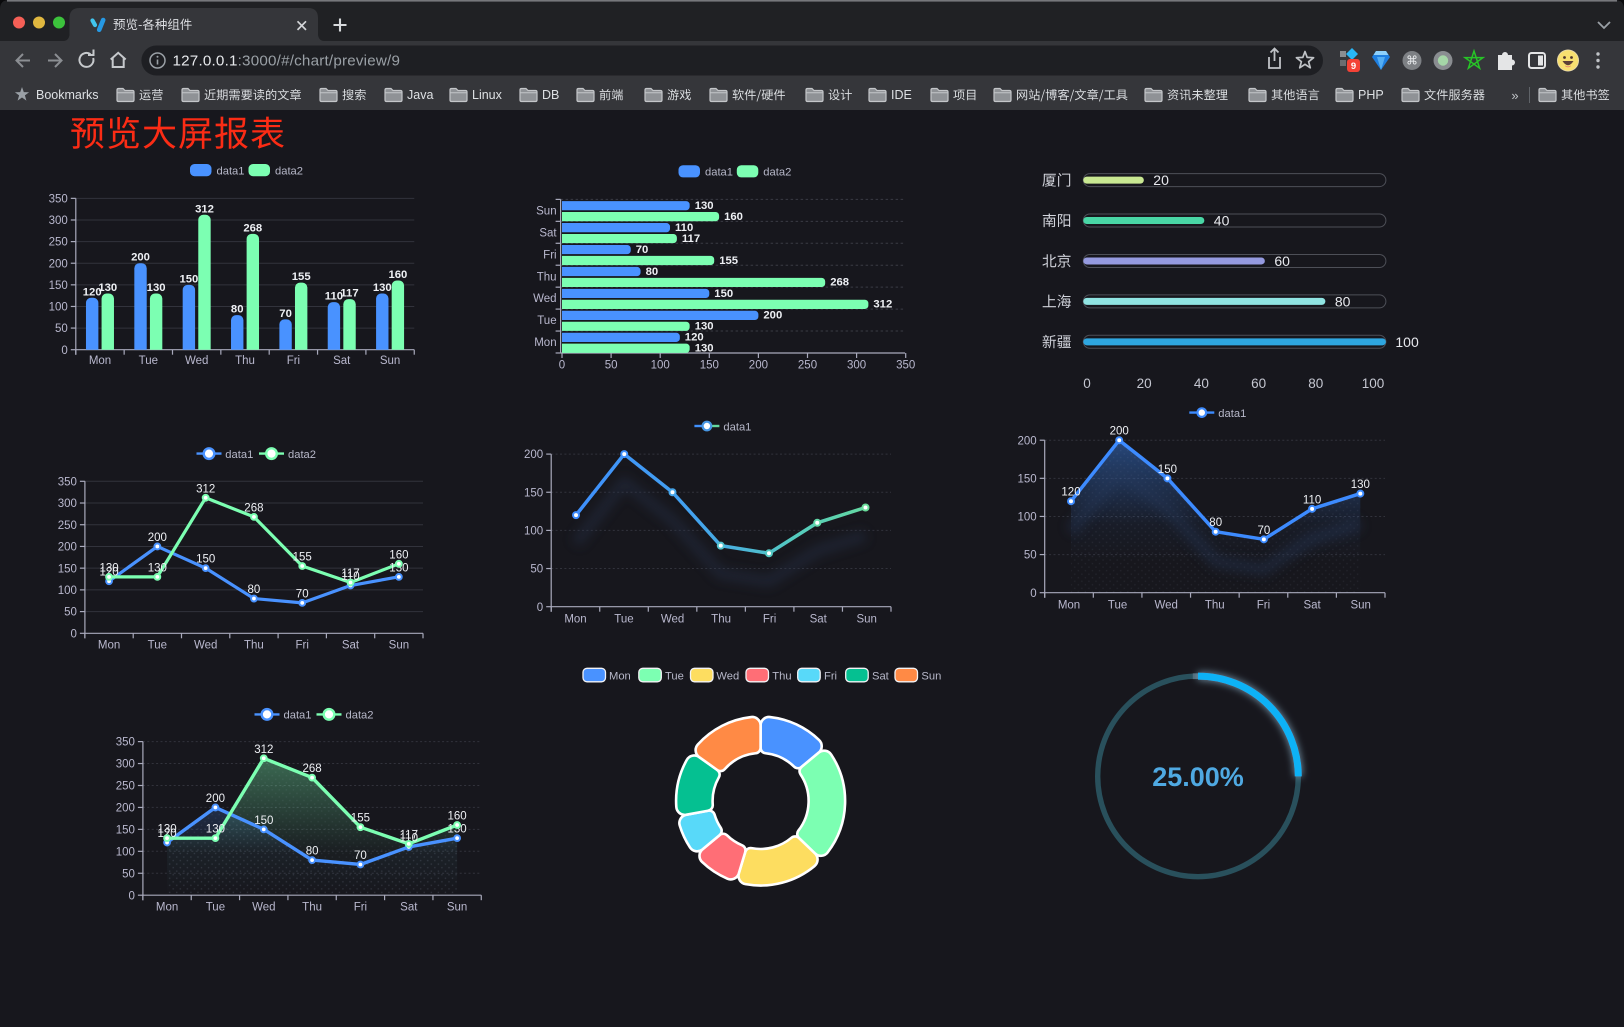  What do you see at coordinates (1371, 95) in the screenshot?
I see `svg-text: PHP` at bounding box center [1371, 95].